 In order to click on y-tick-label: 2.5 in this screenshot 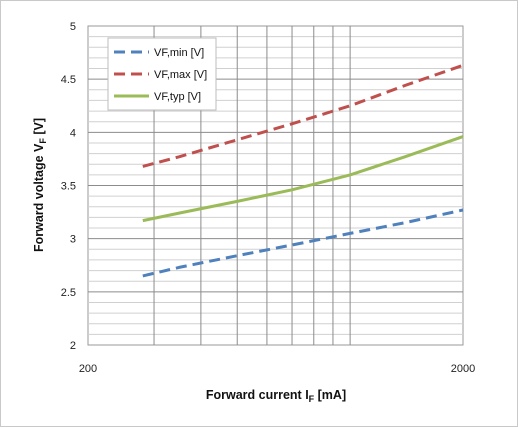, I will do `click(68, 293)`.